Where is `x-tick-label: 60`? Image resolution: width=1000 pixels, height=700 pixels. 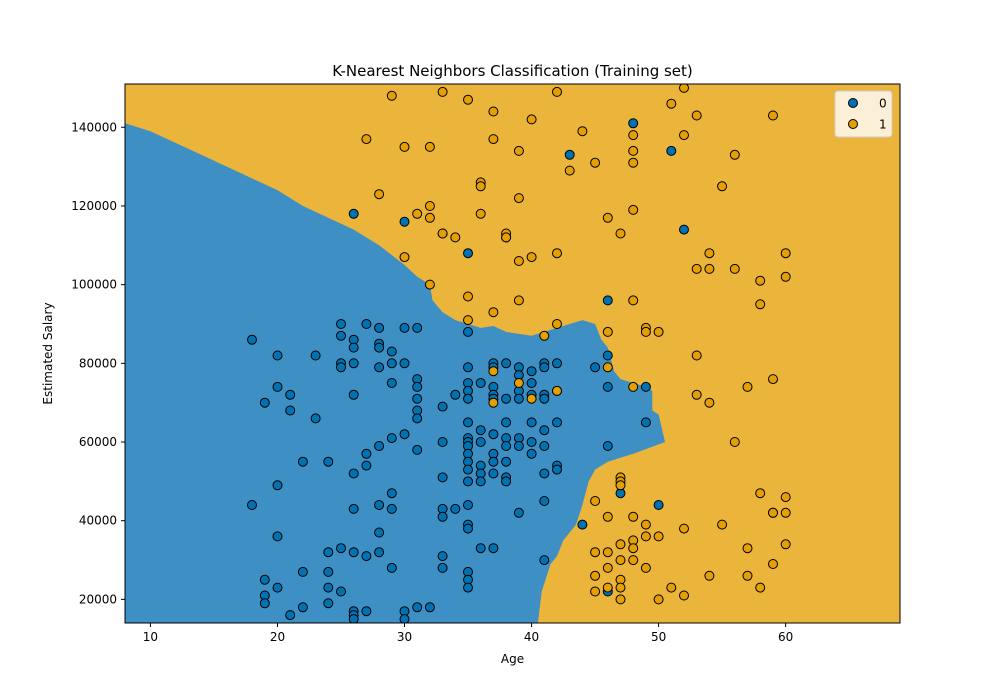
x-tick-label: 60 is located at coordinates (785, 637).